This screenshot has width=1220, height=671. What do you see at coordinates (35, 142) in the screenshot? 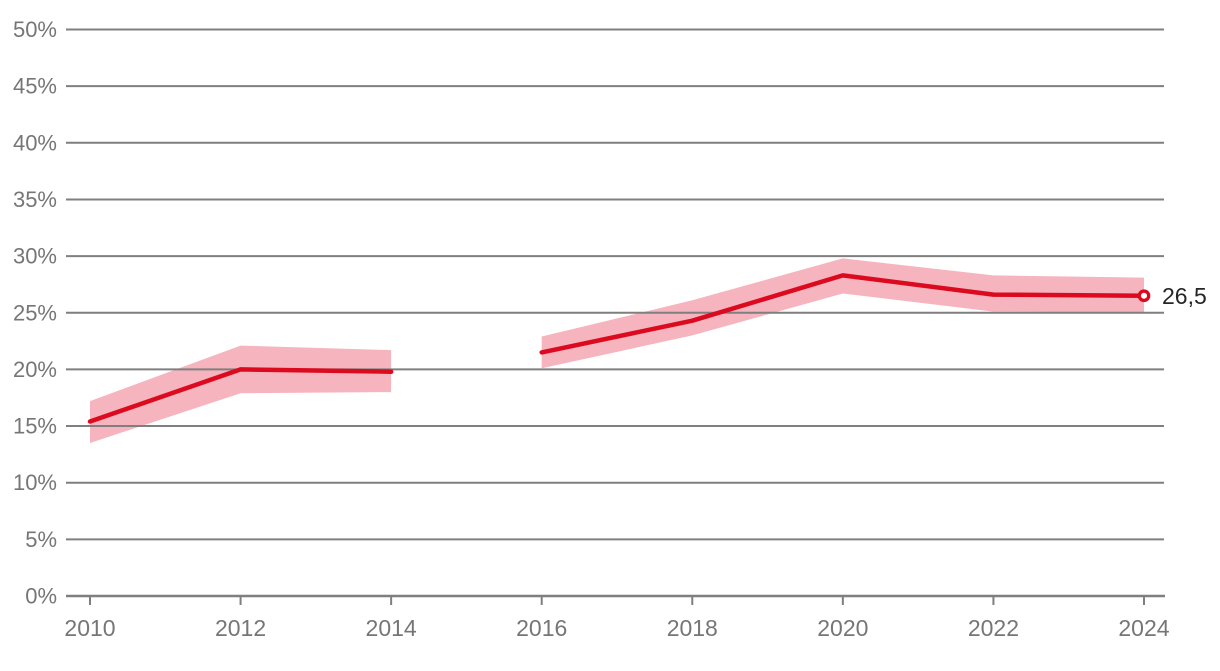
I see `y-axis-tick-label: 40%` at bounding box center [35, 142].